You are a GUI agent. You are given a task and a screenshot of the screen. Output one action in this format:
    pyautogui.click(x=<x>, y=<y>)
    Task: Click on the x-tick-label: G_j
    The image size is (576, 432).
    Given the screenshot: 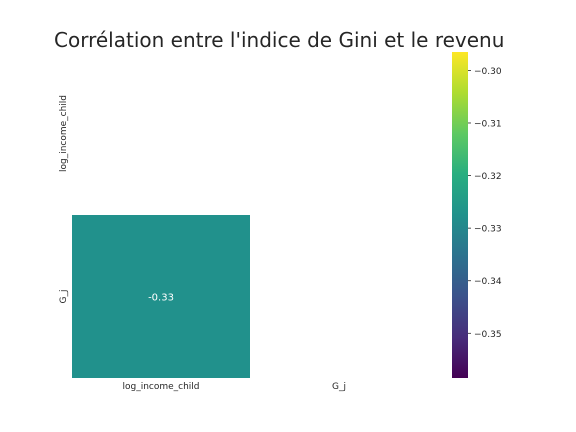 What is the action you would take?
    pyautogui.click(x=339, y=387)
    